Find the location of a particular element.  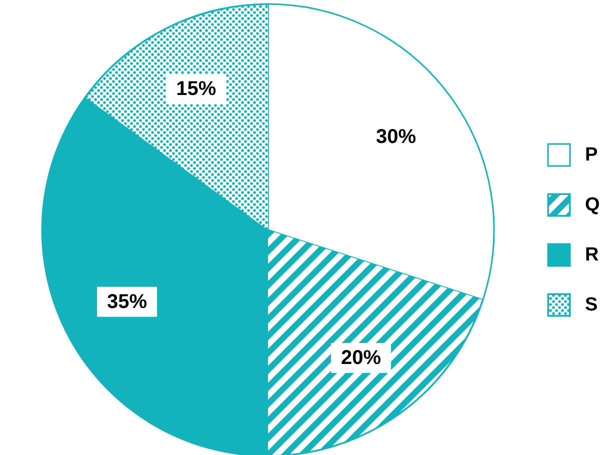

legend-label: R is located at coordinates (592, 255).